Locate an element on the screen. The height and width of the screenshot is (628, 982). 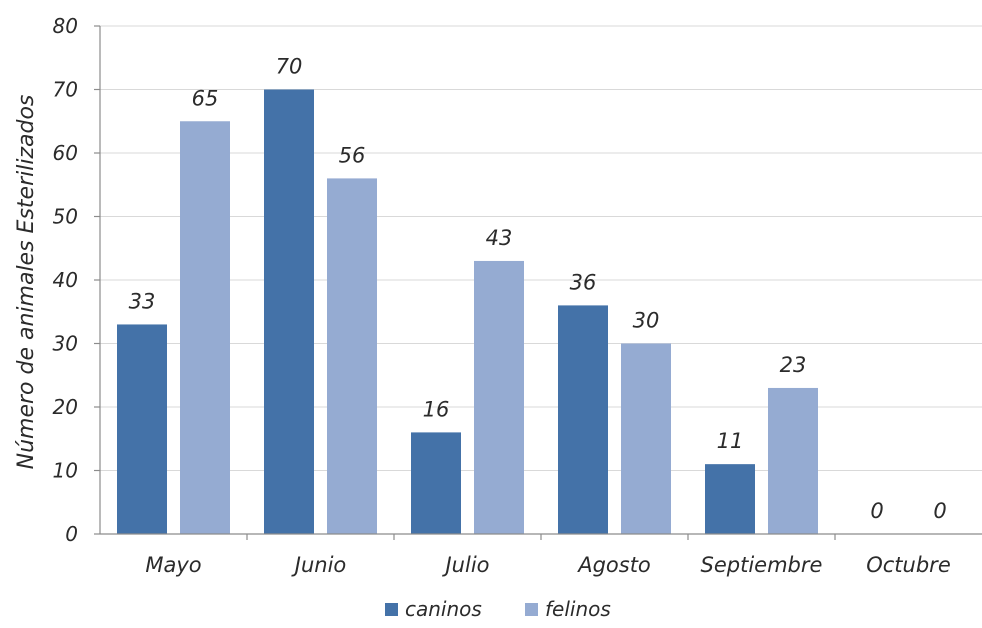
y-tick-label: 20 is located at coordinates (65, 407).